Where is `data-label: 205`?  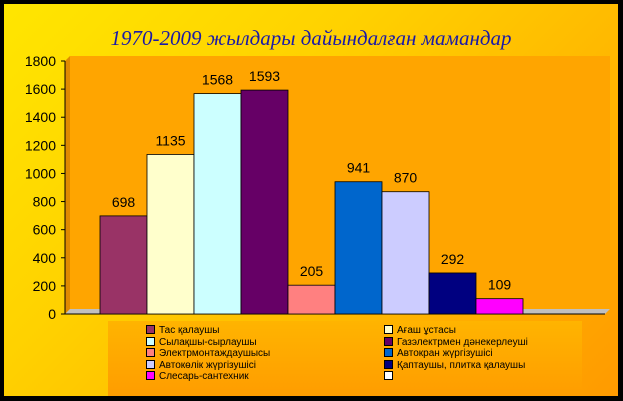
data-label: 205 is located at coordinates (312, 271).